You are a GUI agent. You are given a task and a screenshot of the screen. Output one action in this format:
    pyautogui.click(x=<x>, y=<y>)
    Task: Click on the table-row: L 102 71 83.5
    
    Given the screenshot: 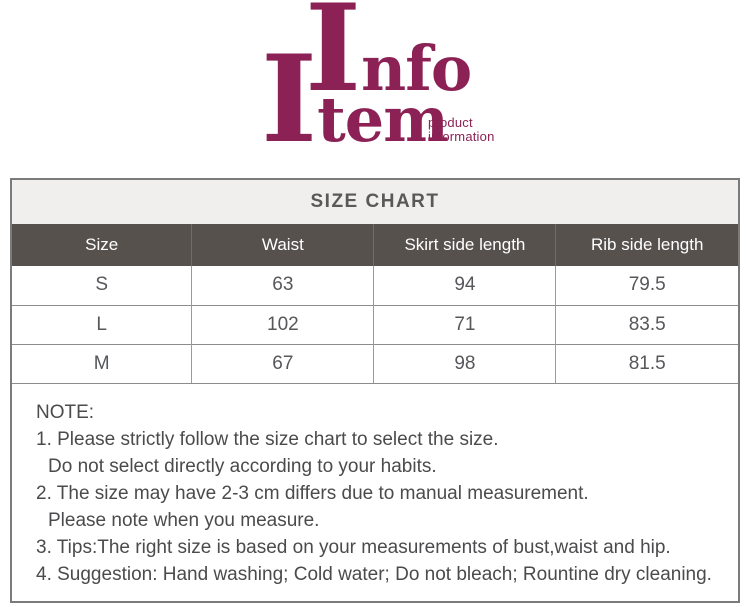 What is the action you would take?
    pyautogui.click(x=375, y=324)
    